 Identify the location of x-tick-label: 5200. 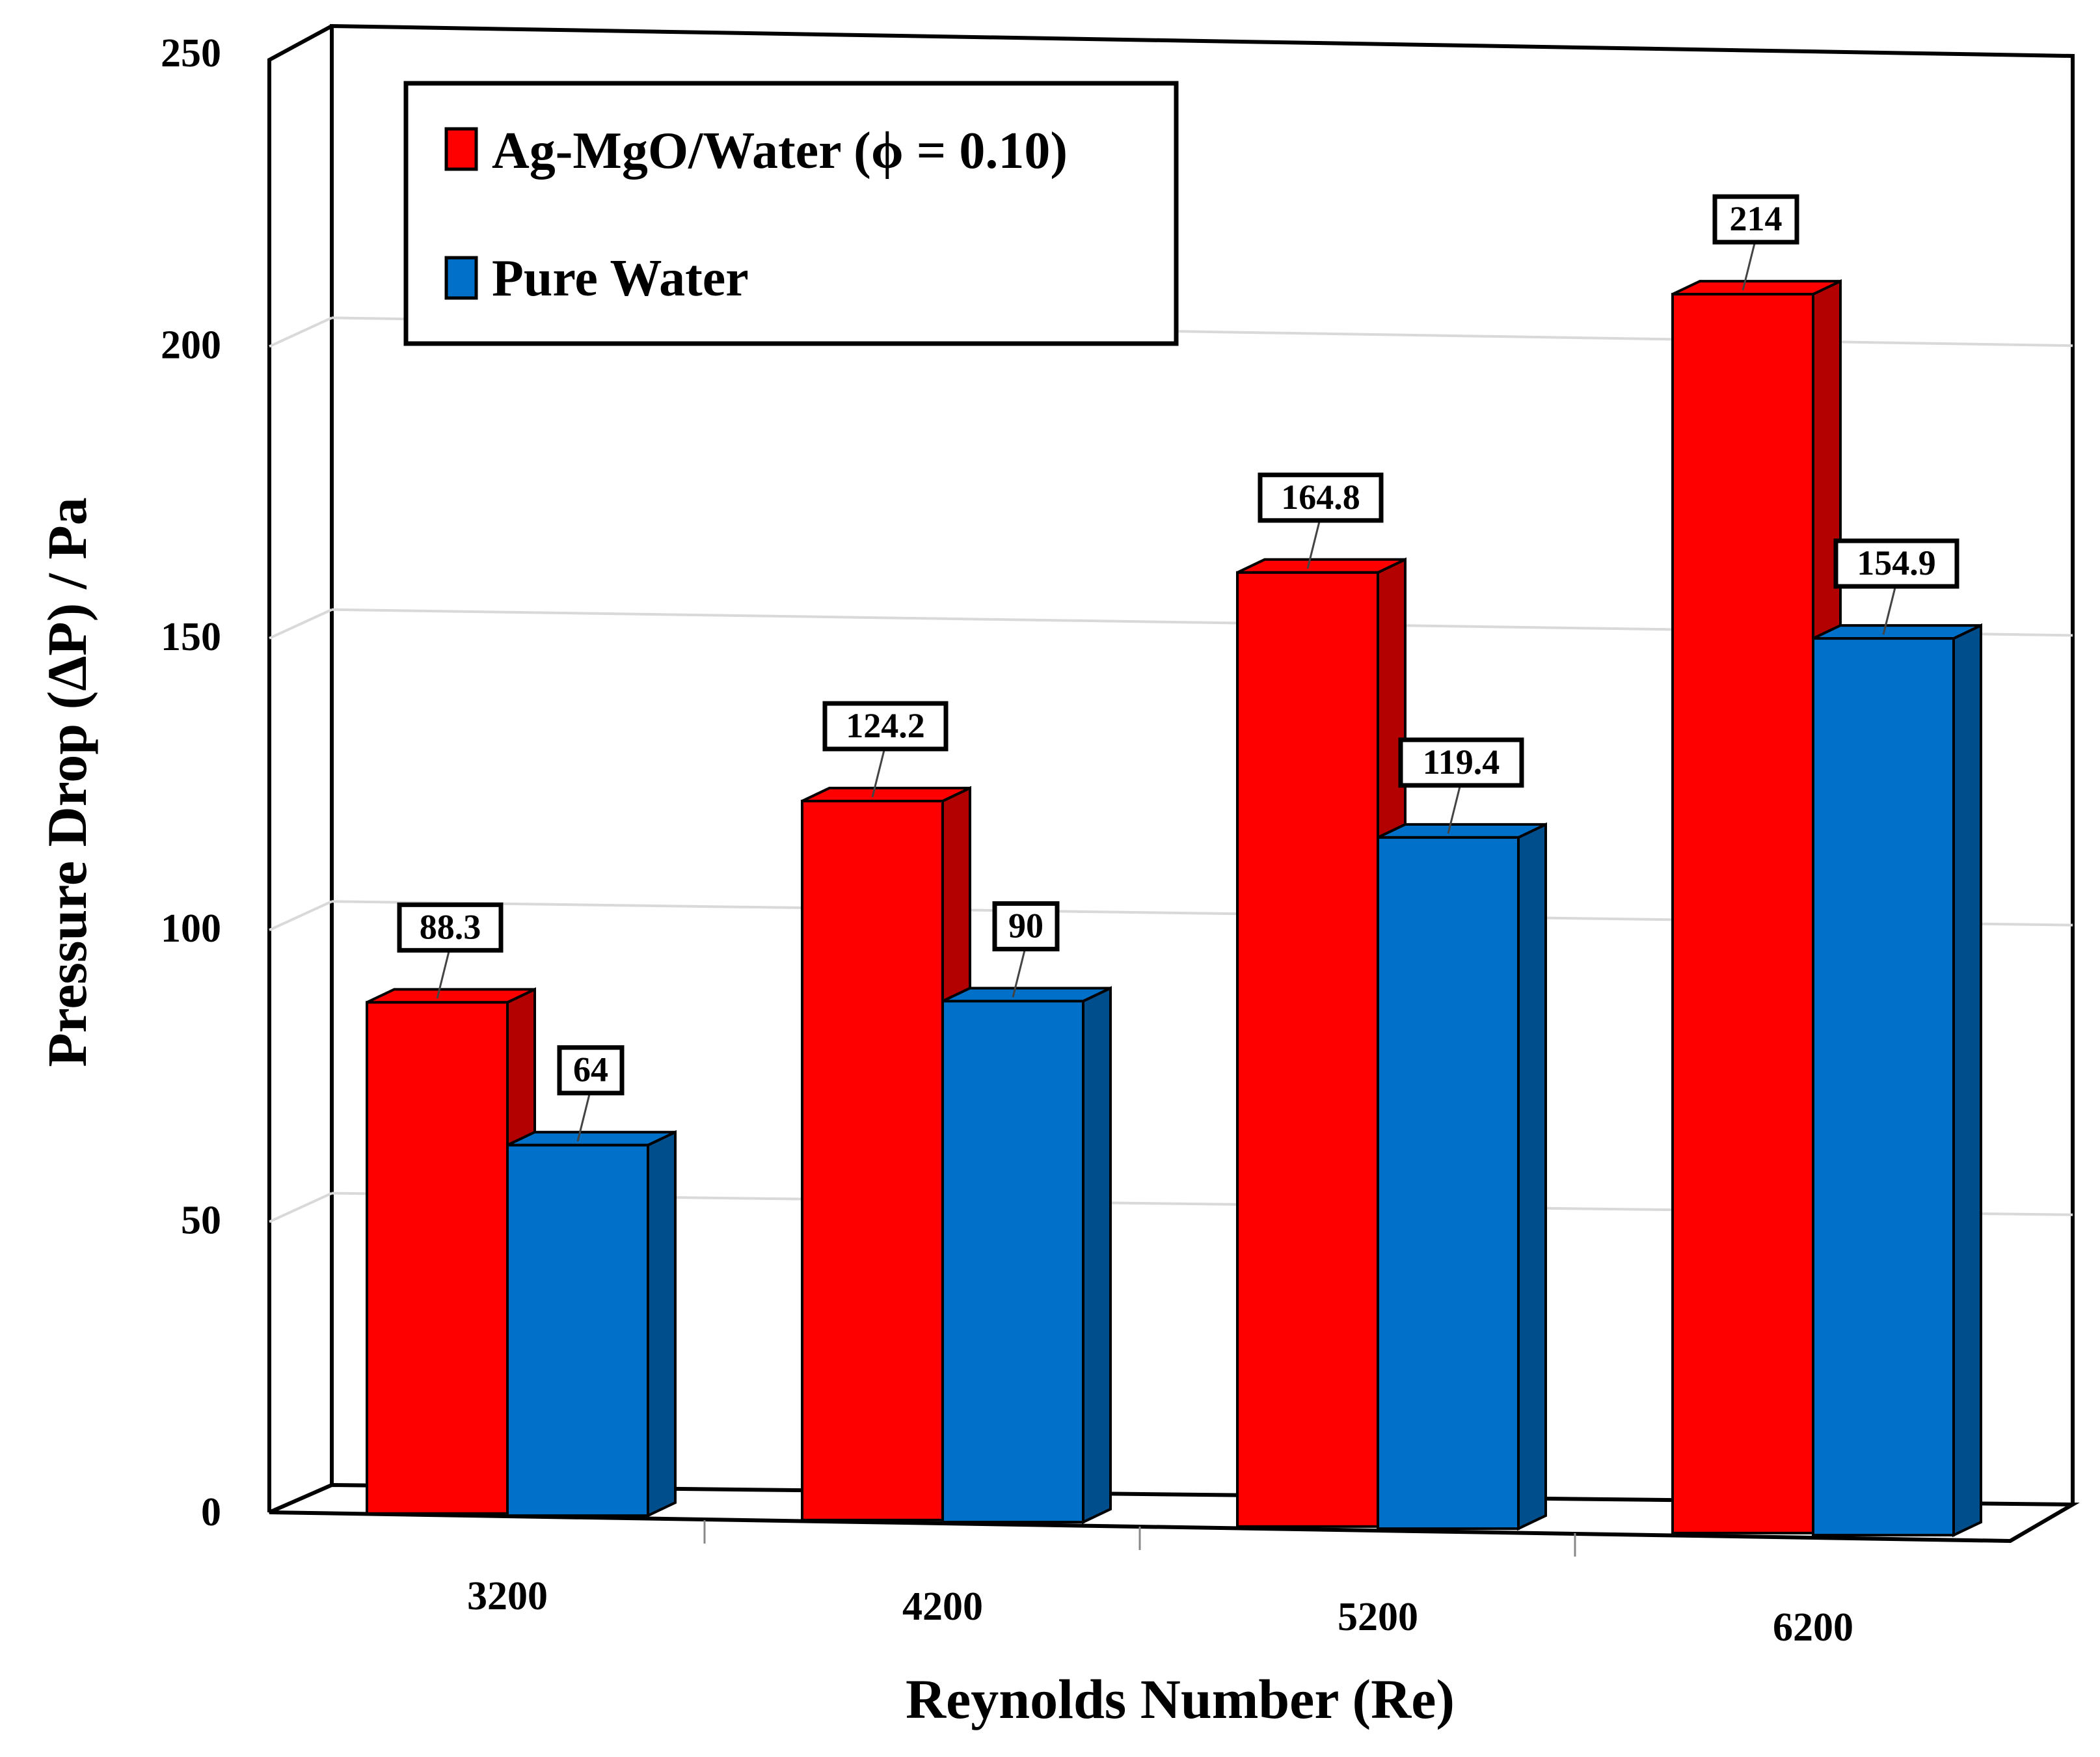
(1378, 1617).